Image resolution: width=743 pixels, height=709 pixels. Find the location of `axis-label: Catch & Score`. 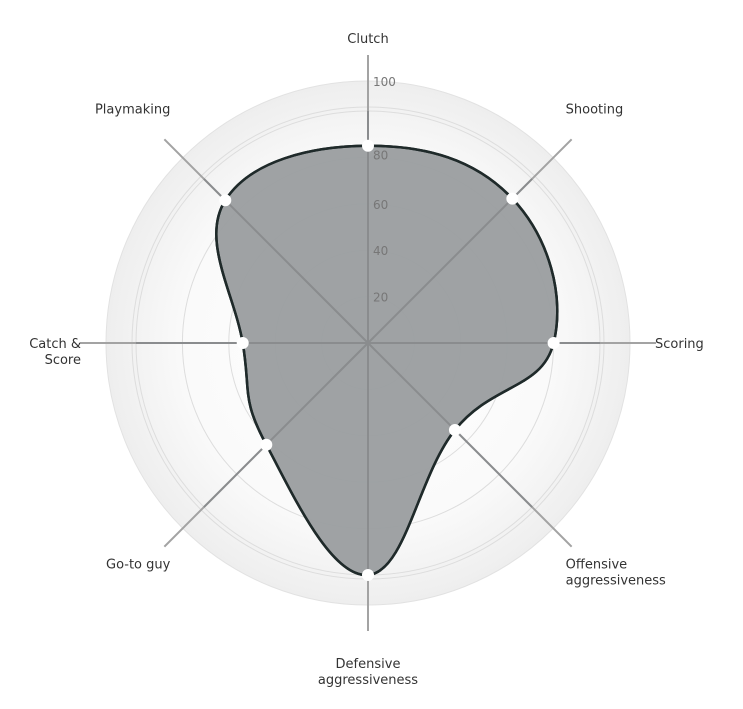

axis-label: Catch & Score is located at coordinates (55, 352).